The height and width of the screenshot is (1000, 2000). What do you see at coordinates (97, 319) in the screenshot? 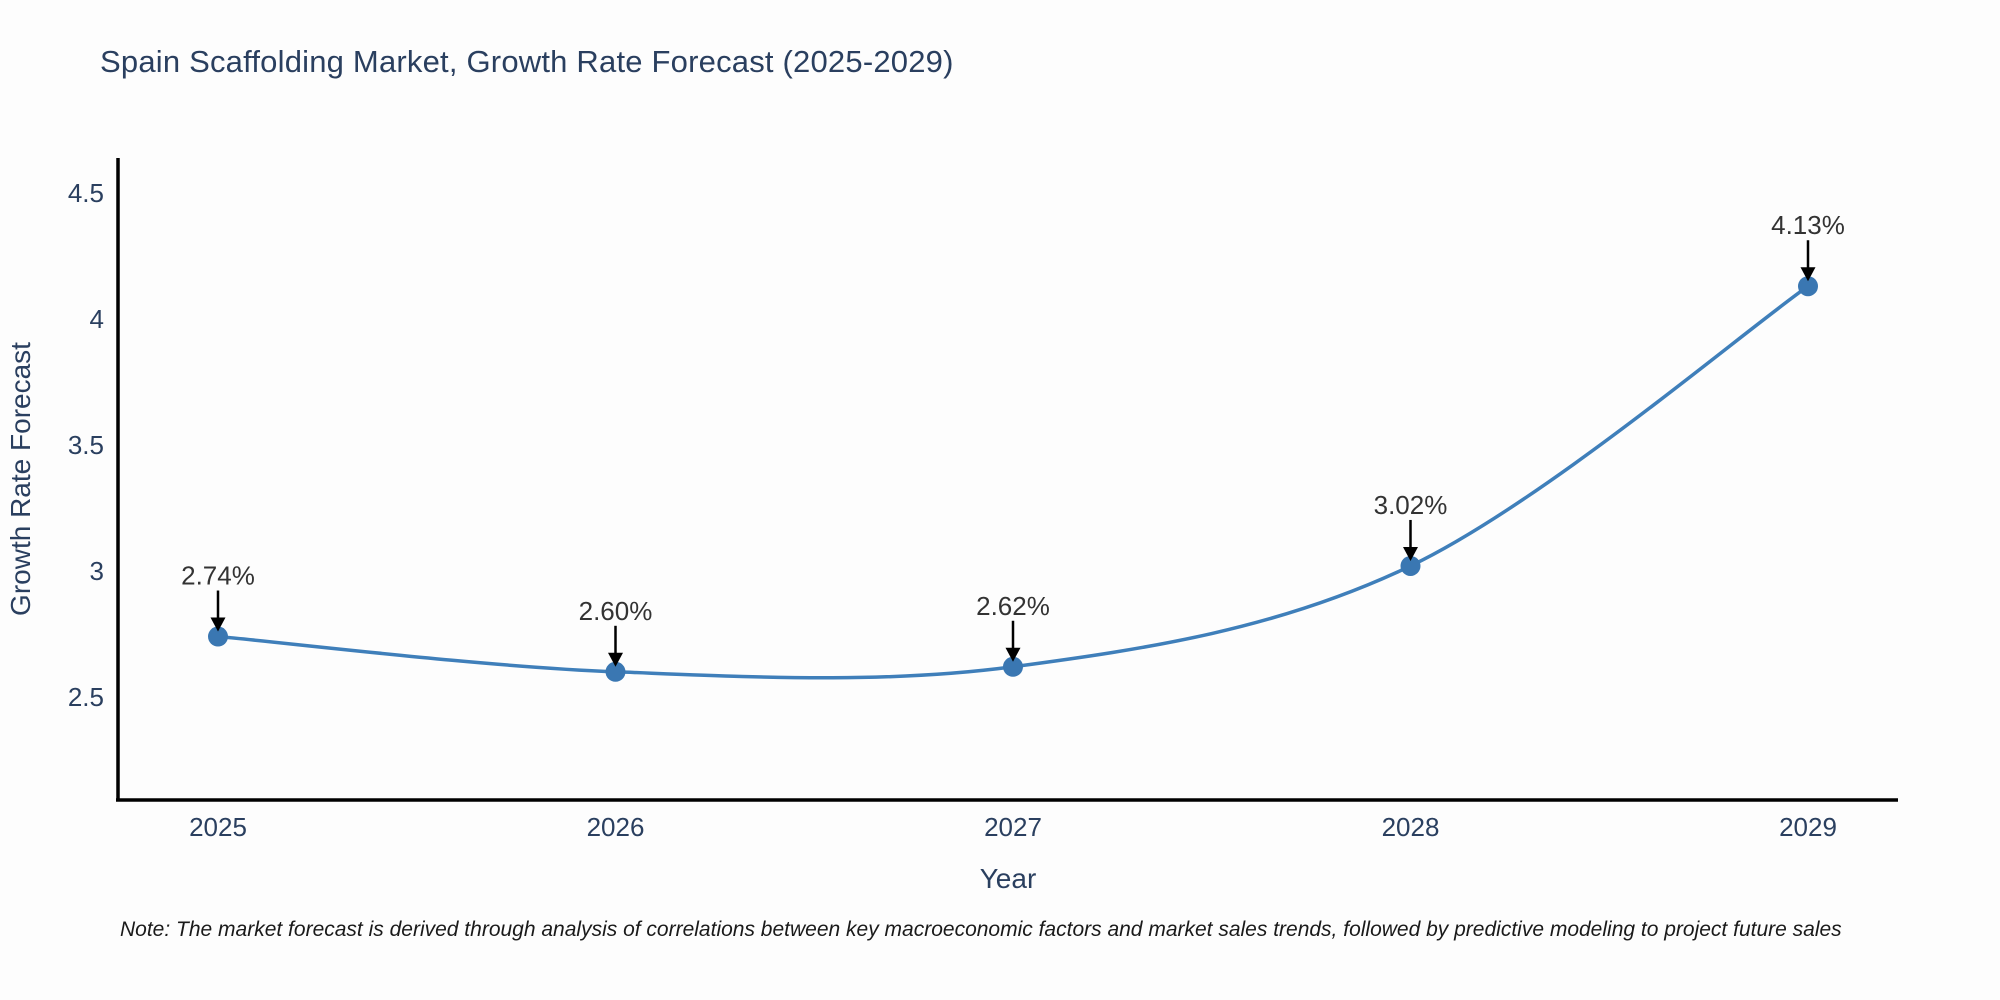
I see `y-tick-label: 4` at bounding box center [97, 319].